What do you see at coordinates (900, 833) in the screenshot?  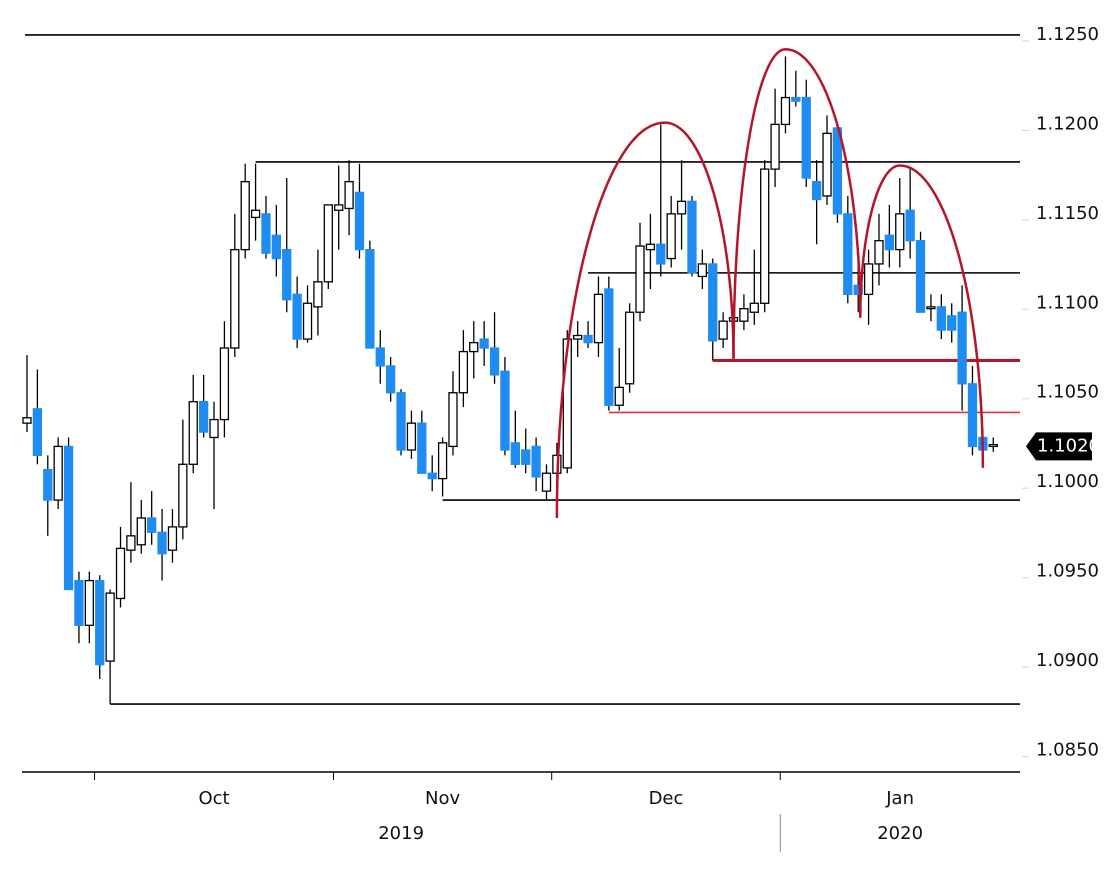 I see `year-label: 2020` at bounding box center [900, 833].